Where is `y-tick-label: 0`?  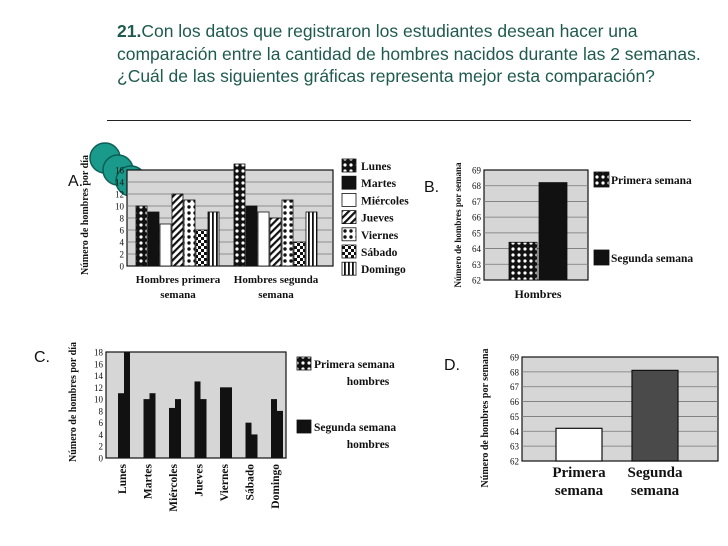
y-tick-label: 0 is located at coordinates (122, 267).